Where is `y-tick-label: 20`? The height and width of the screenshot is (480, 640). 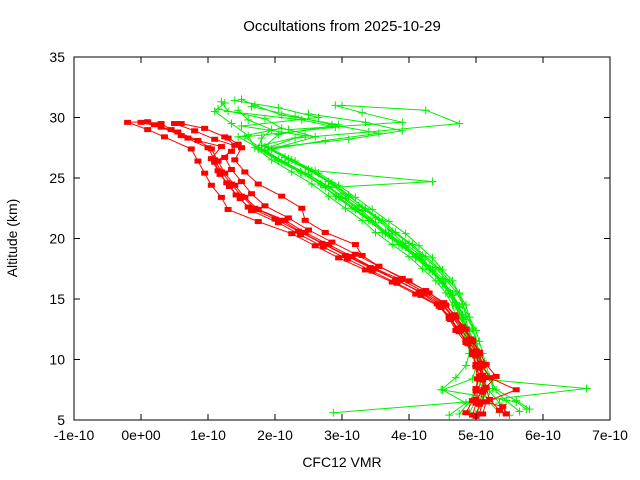
y-tick-label: 20 is located at coordinates (57, 239).